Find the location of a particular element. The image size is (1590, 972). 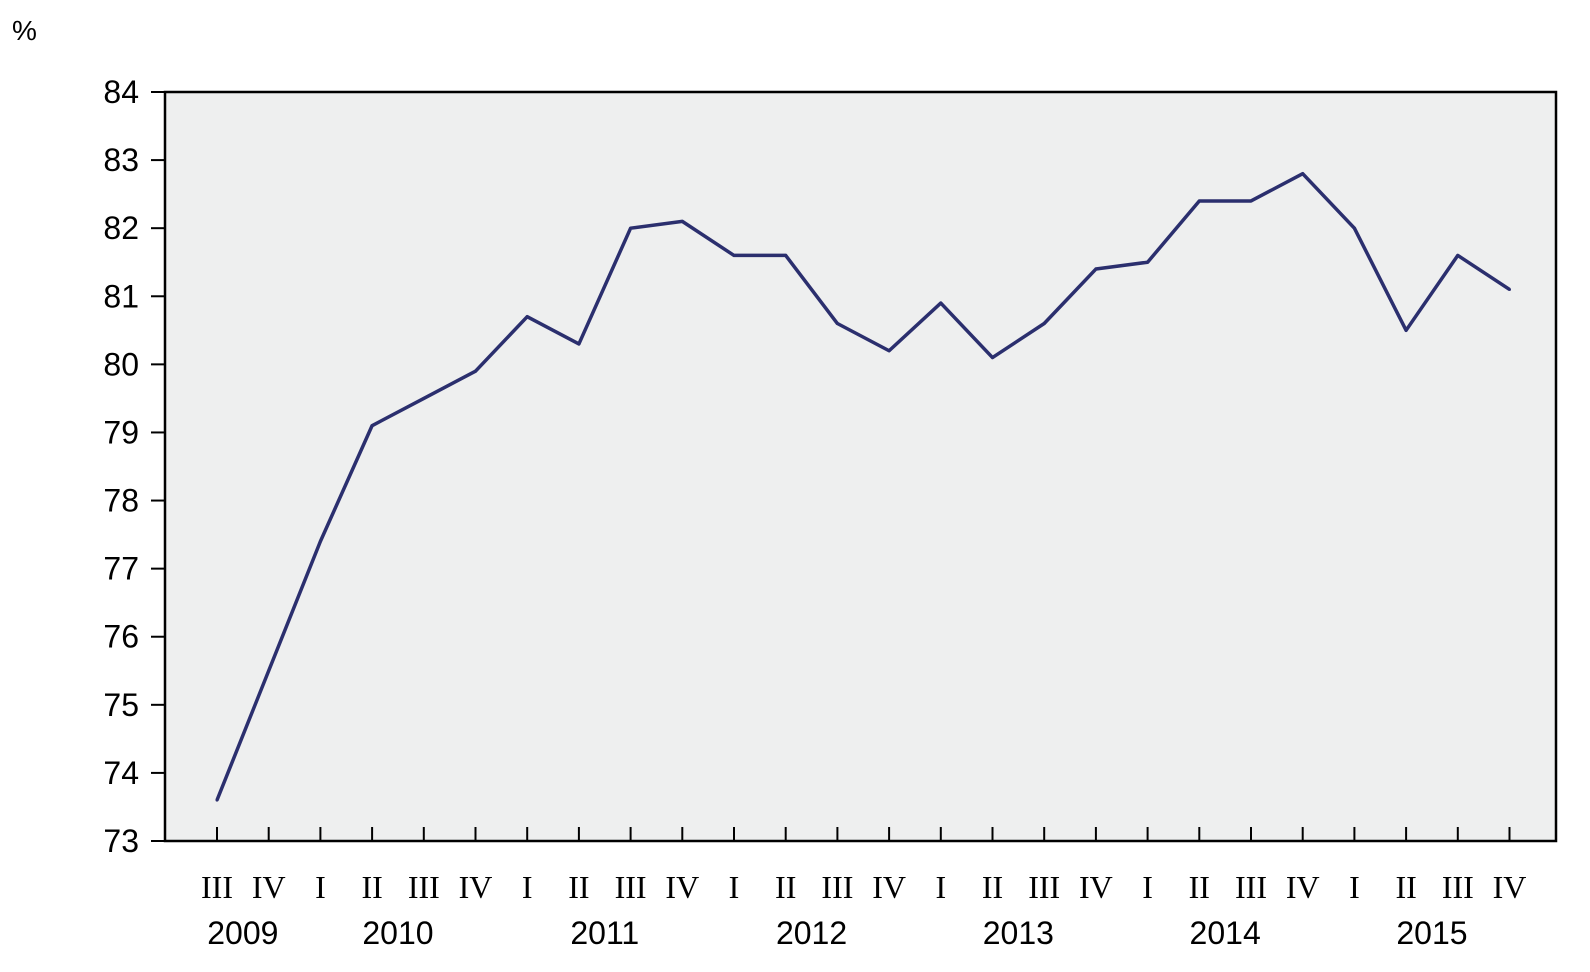

x-year-label: 2009 is located at coordinates (242, 933).